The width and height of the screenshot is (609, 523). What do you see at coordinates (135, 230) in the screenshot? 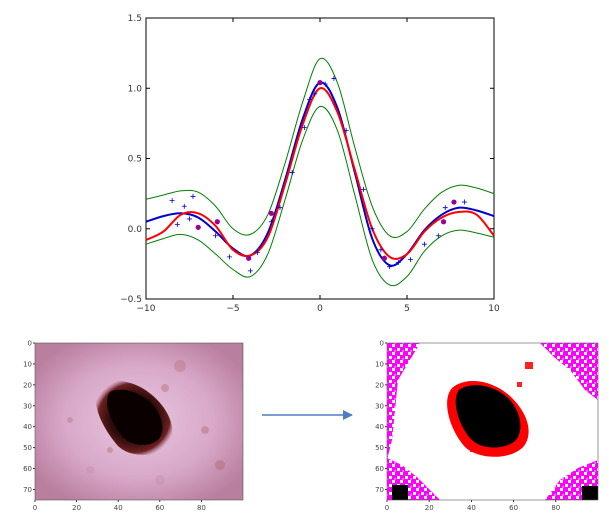
I see `y-tick-label: 0.0` at bounding box center [135, 230].